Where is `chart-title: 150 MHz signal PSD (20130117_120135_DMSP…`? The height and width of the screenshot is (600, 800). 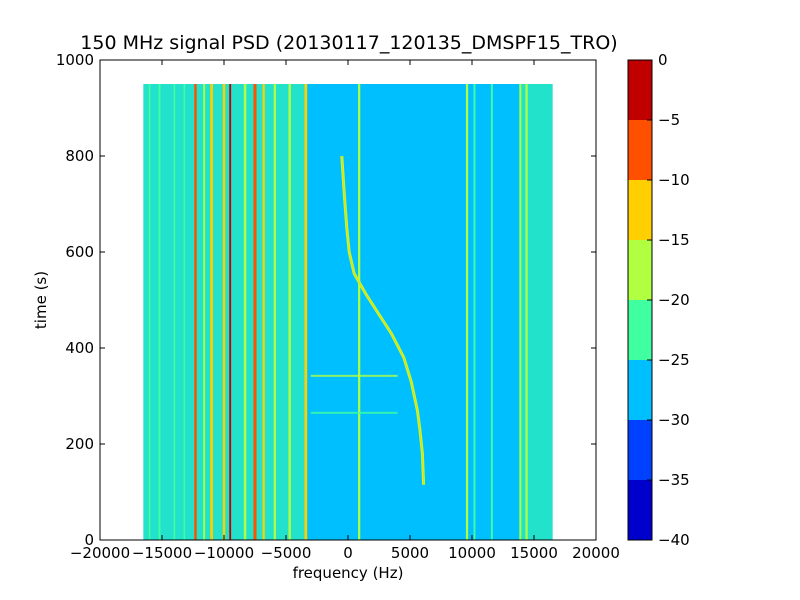 chart-title: 150 MHz signal PSD (20130117_120135_DMSP… is located at coordinates (348, 43).